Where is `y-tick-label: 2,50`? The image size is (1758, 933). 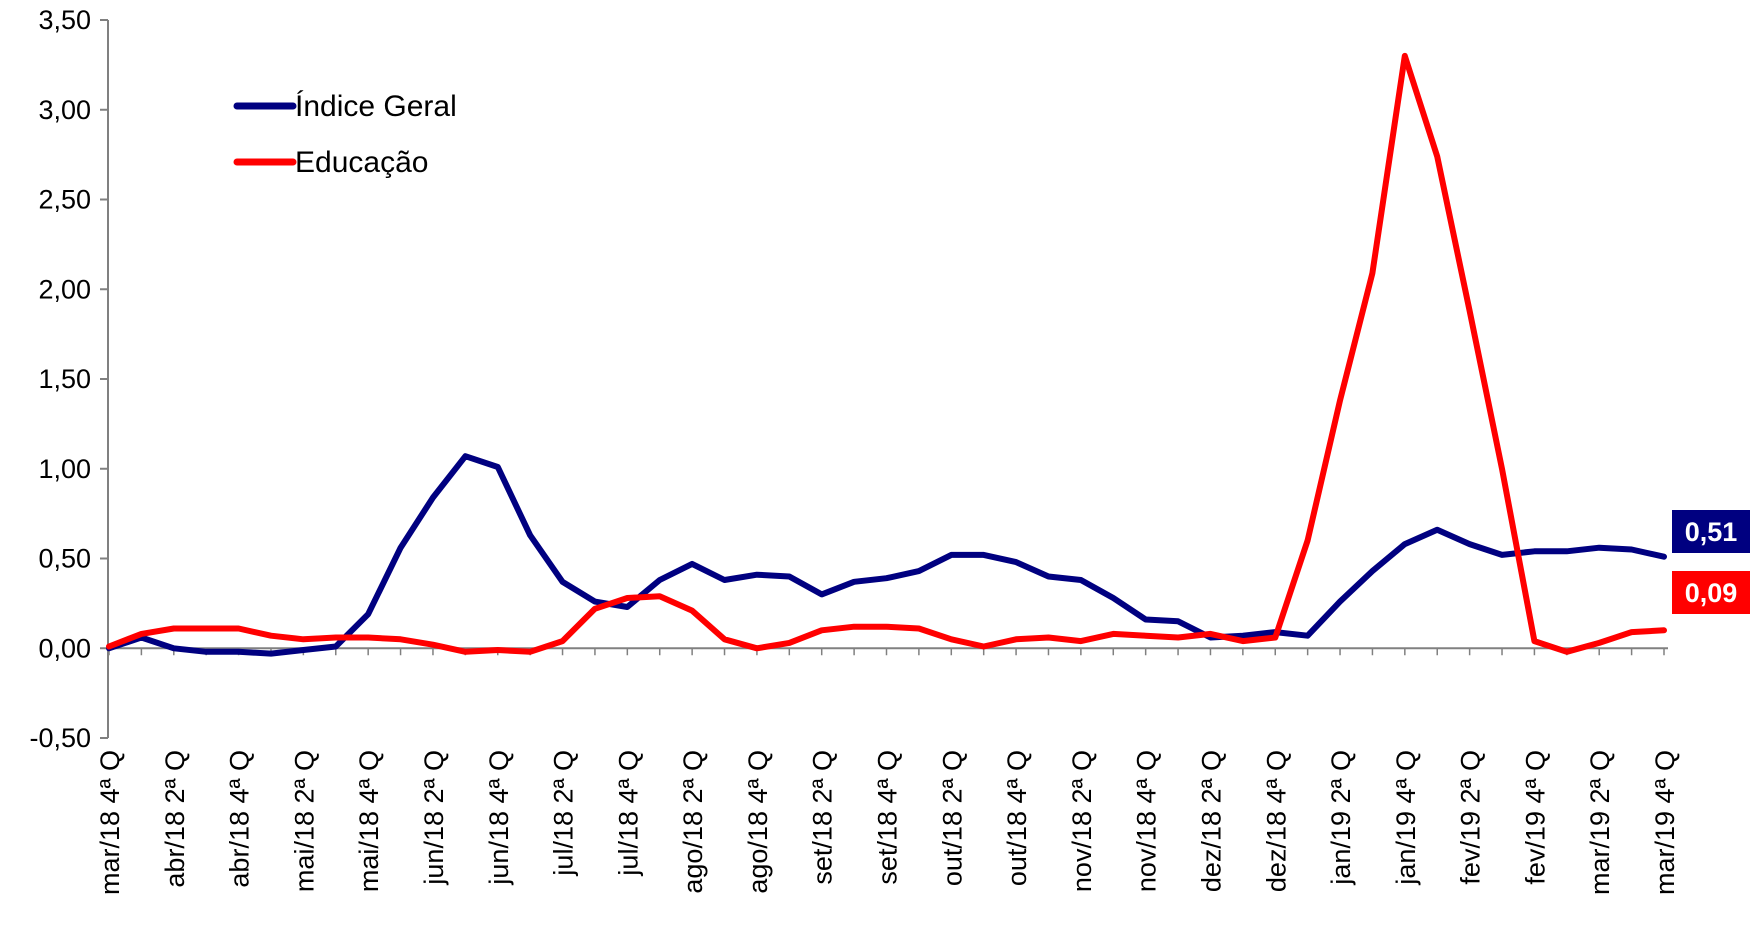 y-tick-label: 2,50 is located at coordinates (64, 200).